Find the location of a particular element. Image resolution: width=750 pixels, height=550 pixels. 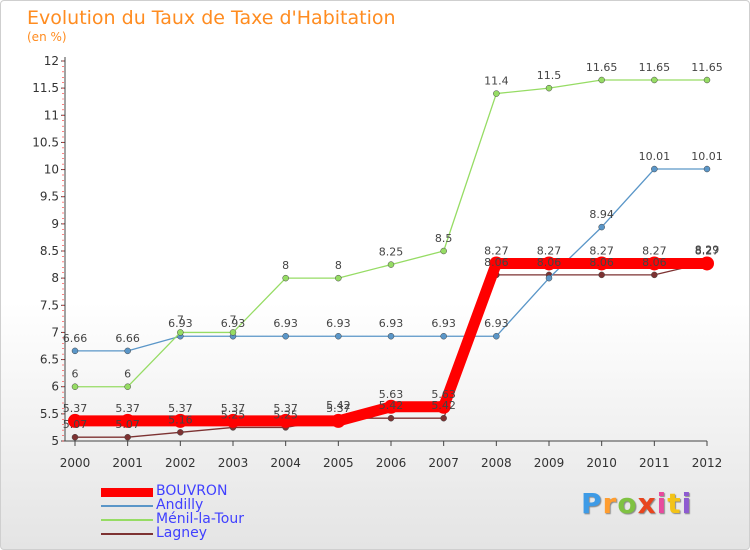

x-tick-label: 2008 is located at coordinates (496, 463).